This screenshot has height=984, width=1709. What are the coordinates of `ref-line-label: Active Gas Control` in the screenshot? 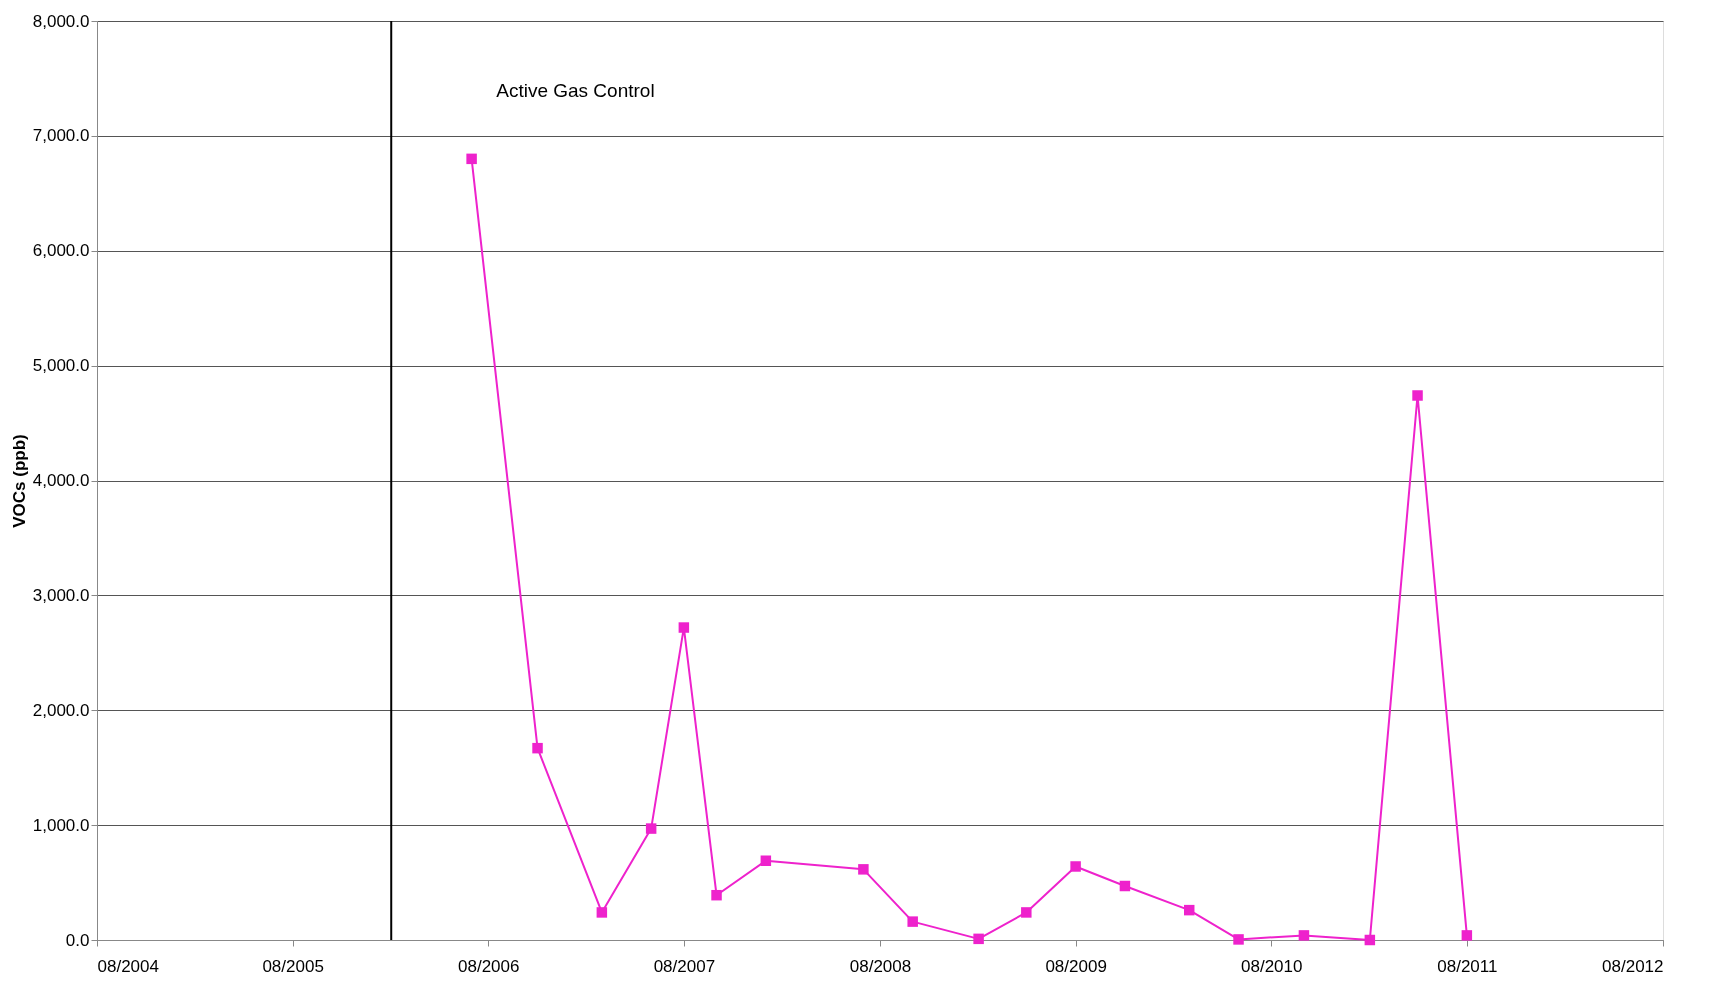 It's located at (575, 90).